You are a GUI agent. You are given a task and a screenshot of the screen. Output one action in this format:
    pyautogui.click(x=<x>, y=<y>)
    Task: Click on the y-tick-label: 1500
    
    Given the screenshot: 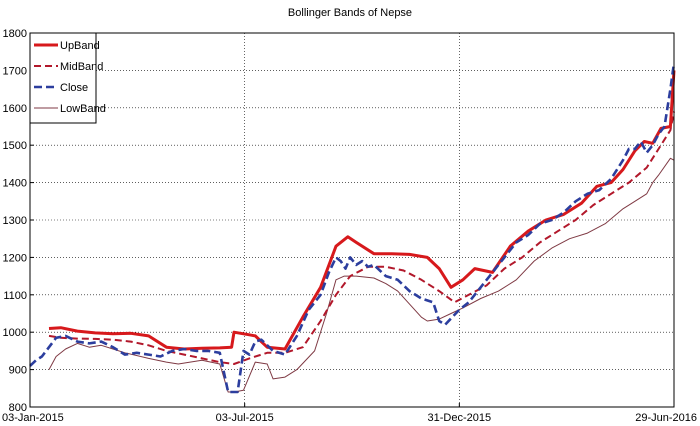 What is the action you would take?
    pyautogui.click(x=15, y=146)
    